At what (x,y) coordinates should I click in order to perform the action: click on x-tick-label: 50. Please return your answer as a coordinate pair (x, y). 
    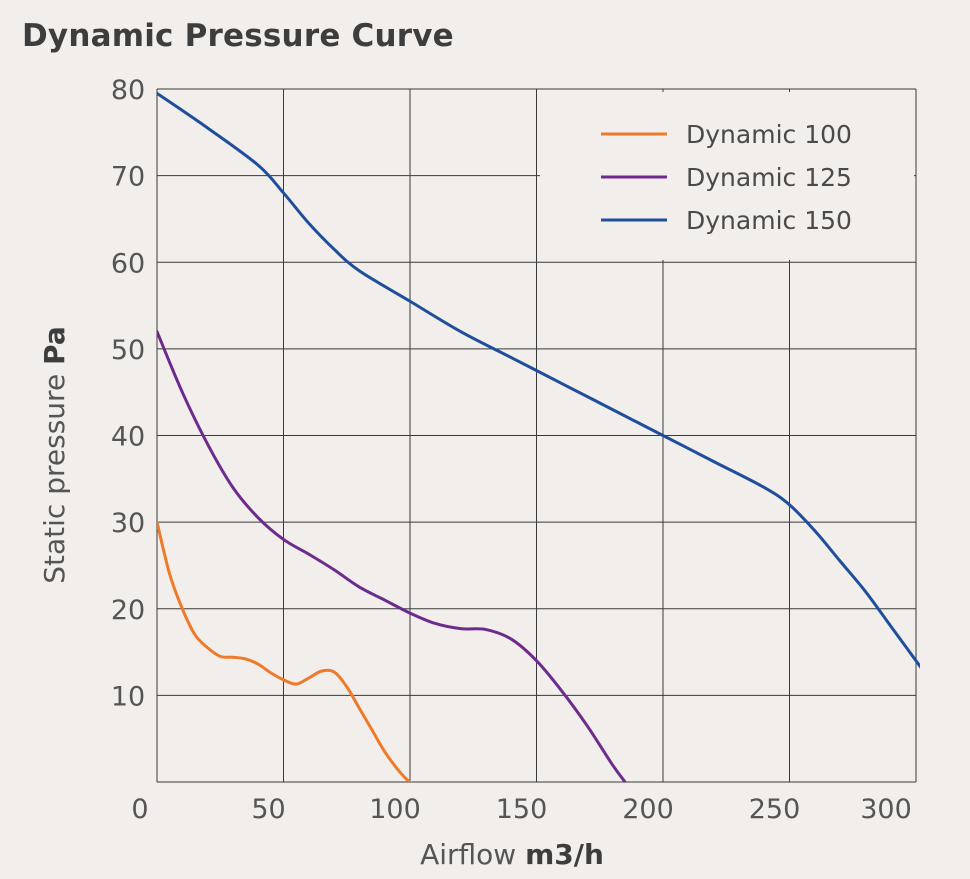
    Looking at the image, I should click on (268, 809).